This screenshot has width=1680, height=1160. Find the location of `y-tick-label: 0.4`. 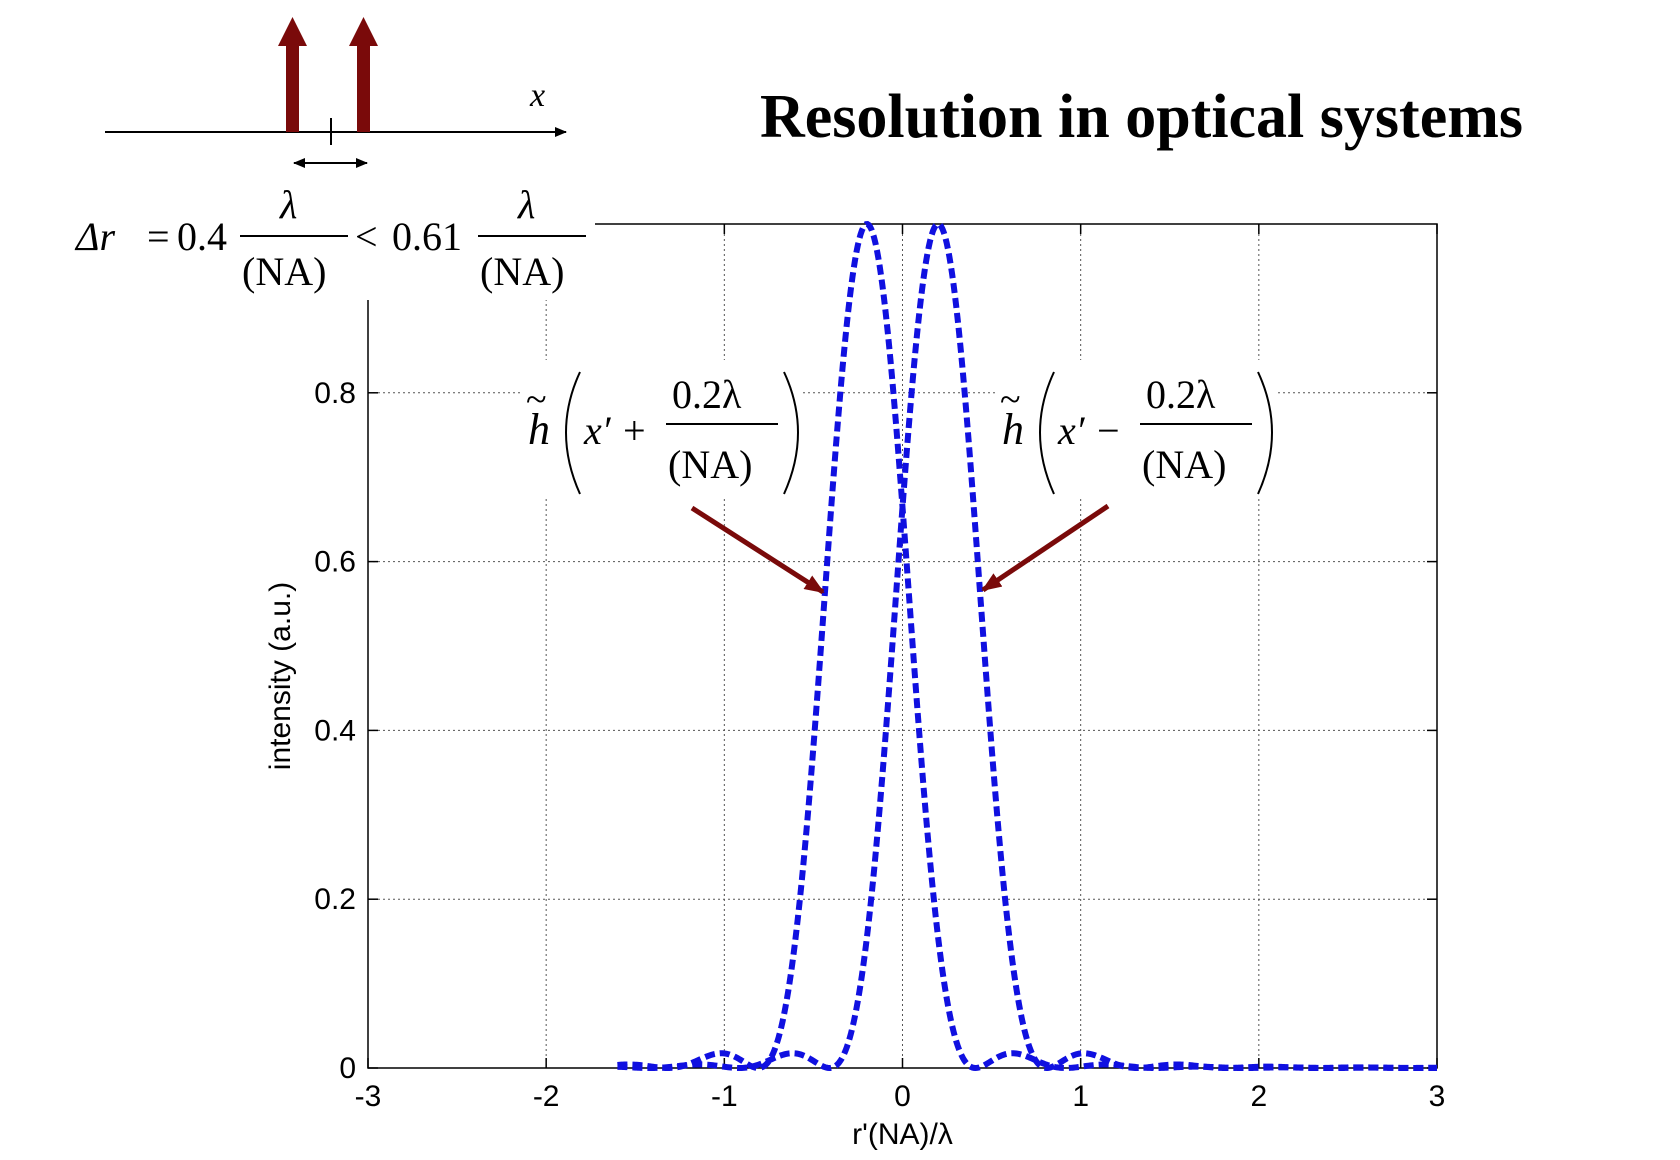

y-tick-label: 0.4 is located at coordinates (335, 730).